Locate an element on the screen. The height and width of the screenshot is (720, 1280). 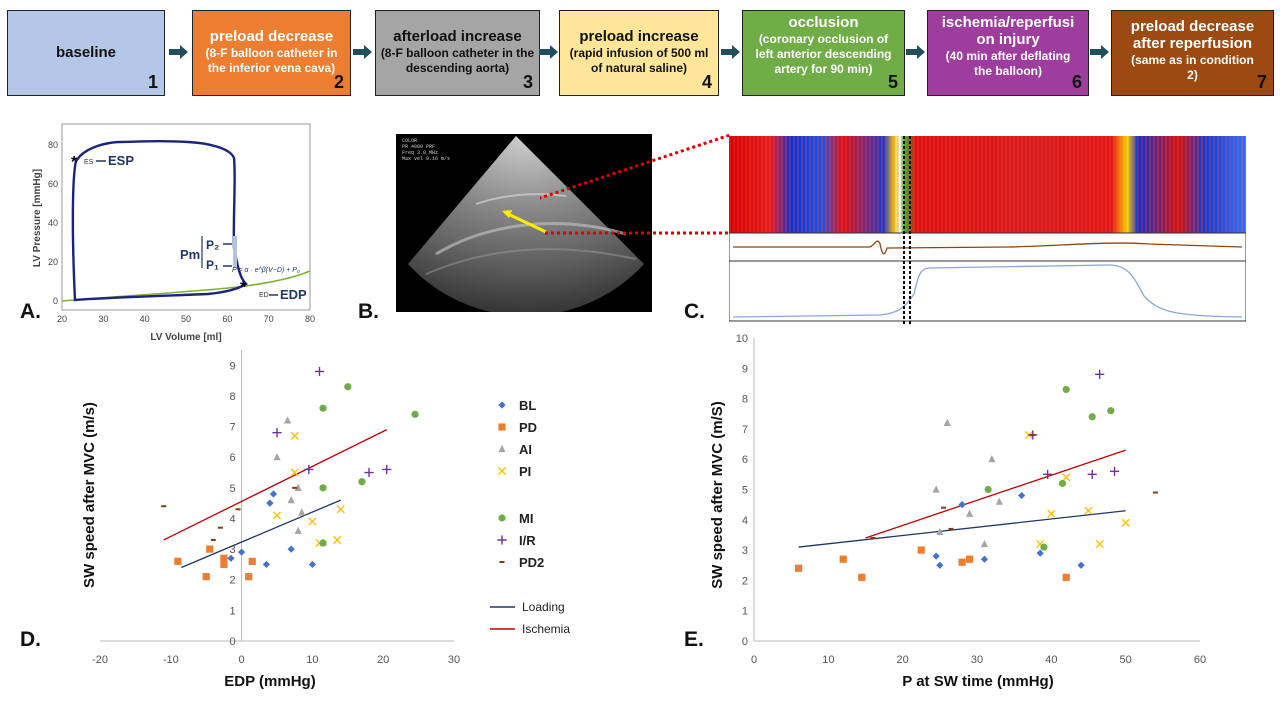
step-title: baseline is located at coordinates (86, 52).